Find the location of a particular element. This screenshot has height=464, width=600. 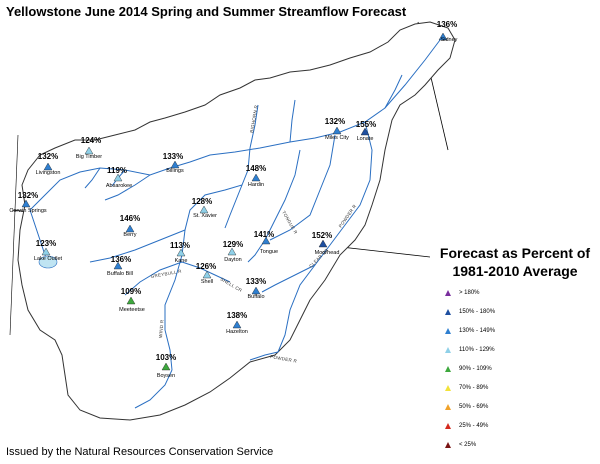

river-label: POWDER R is located at coordinates (284, 359).